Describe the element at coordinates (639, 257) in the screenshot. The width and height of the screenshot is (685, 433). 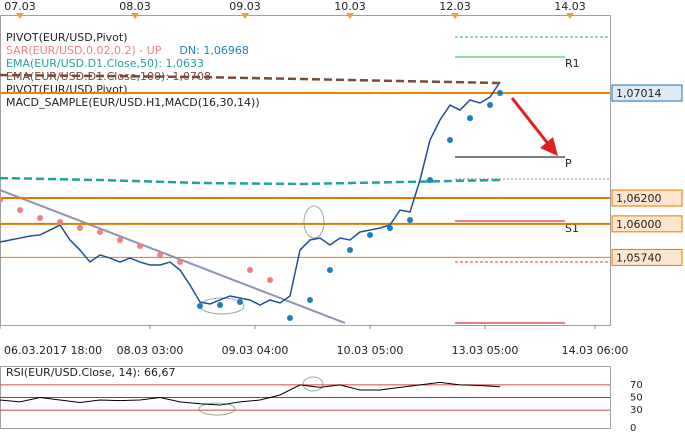
I see `y-tick-label: 1,05740` at that location.